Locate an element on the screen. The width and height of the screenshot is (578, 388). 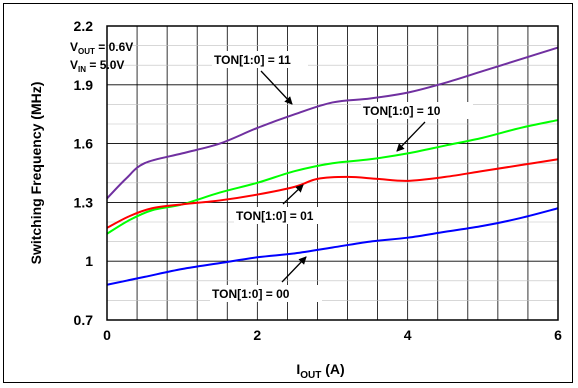
callout-11-arrow is located at coordinates (276, 87).